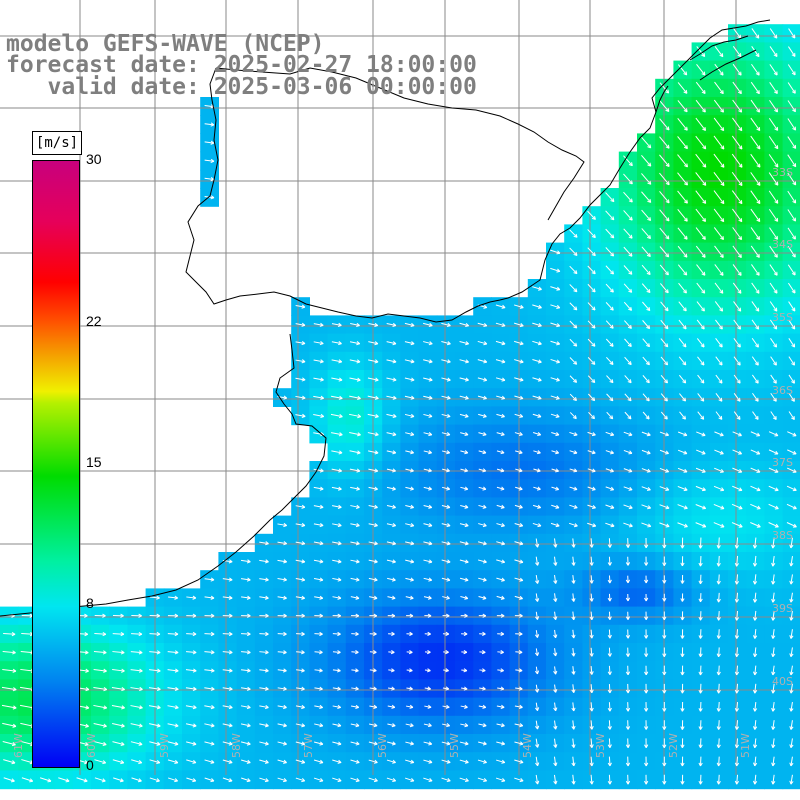  What do you see at coordinates (600, 745) in the screenshot?
I see `lon-label: 53W` at bounding box center [600, 745].